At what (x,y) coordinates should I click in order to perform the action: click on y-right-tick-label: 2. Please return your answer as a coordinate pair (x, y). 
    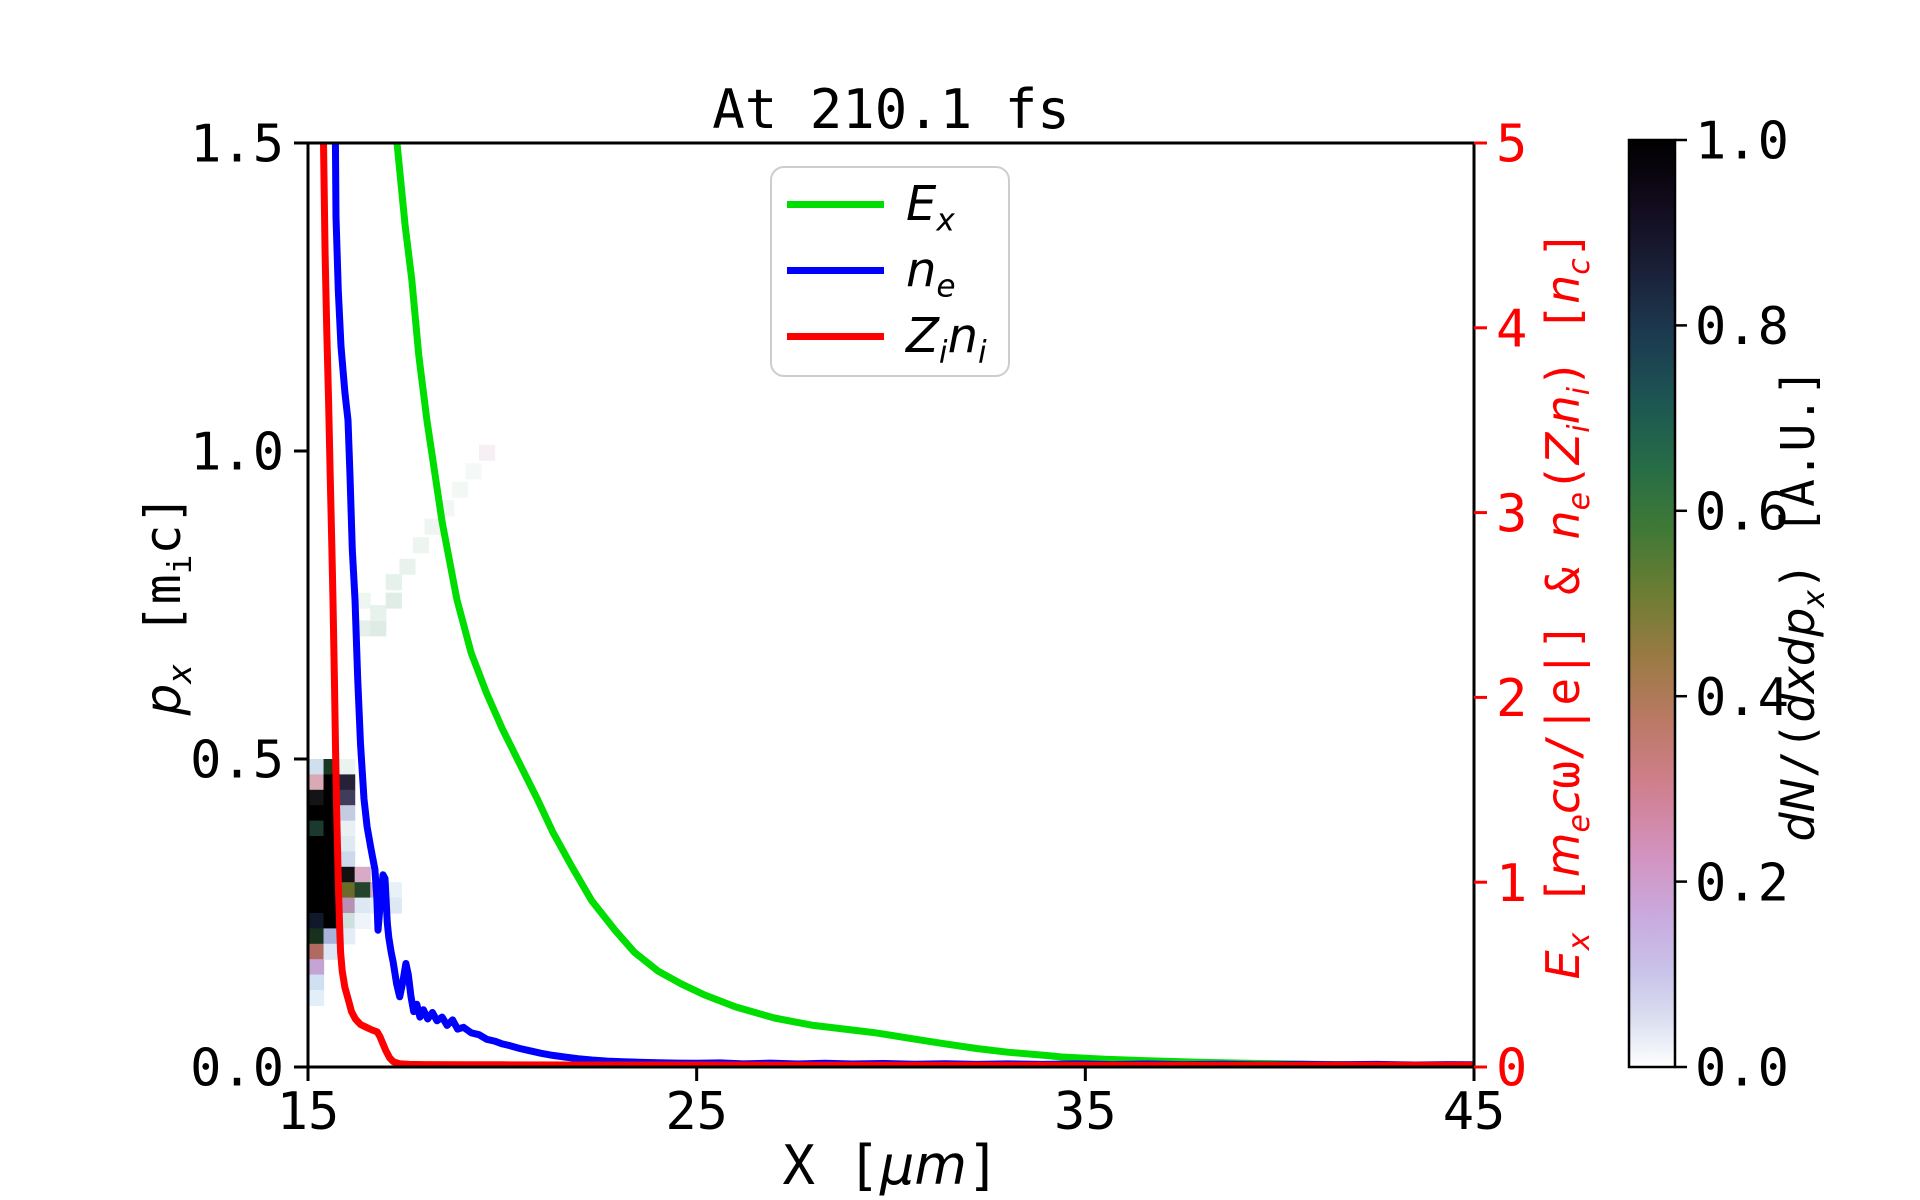
    Looking at the image, I should click on (1511, 699).